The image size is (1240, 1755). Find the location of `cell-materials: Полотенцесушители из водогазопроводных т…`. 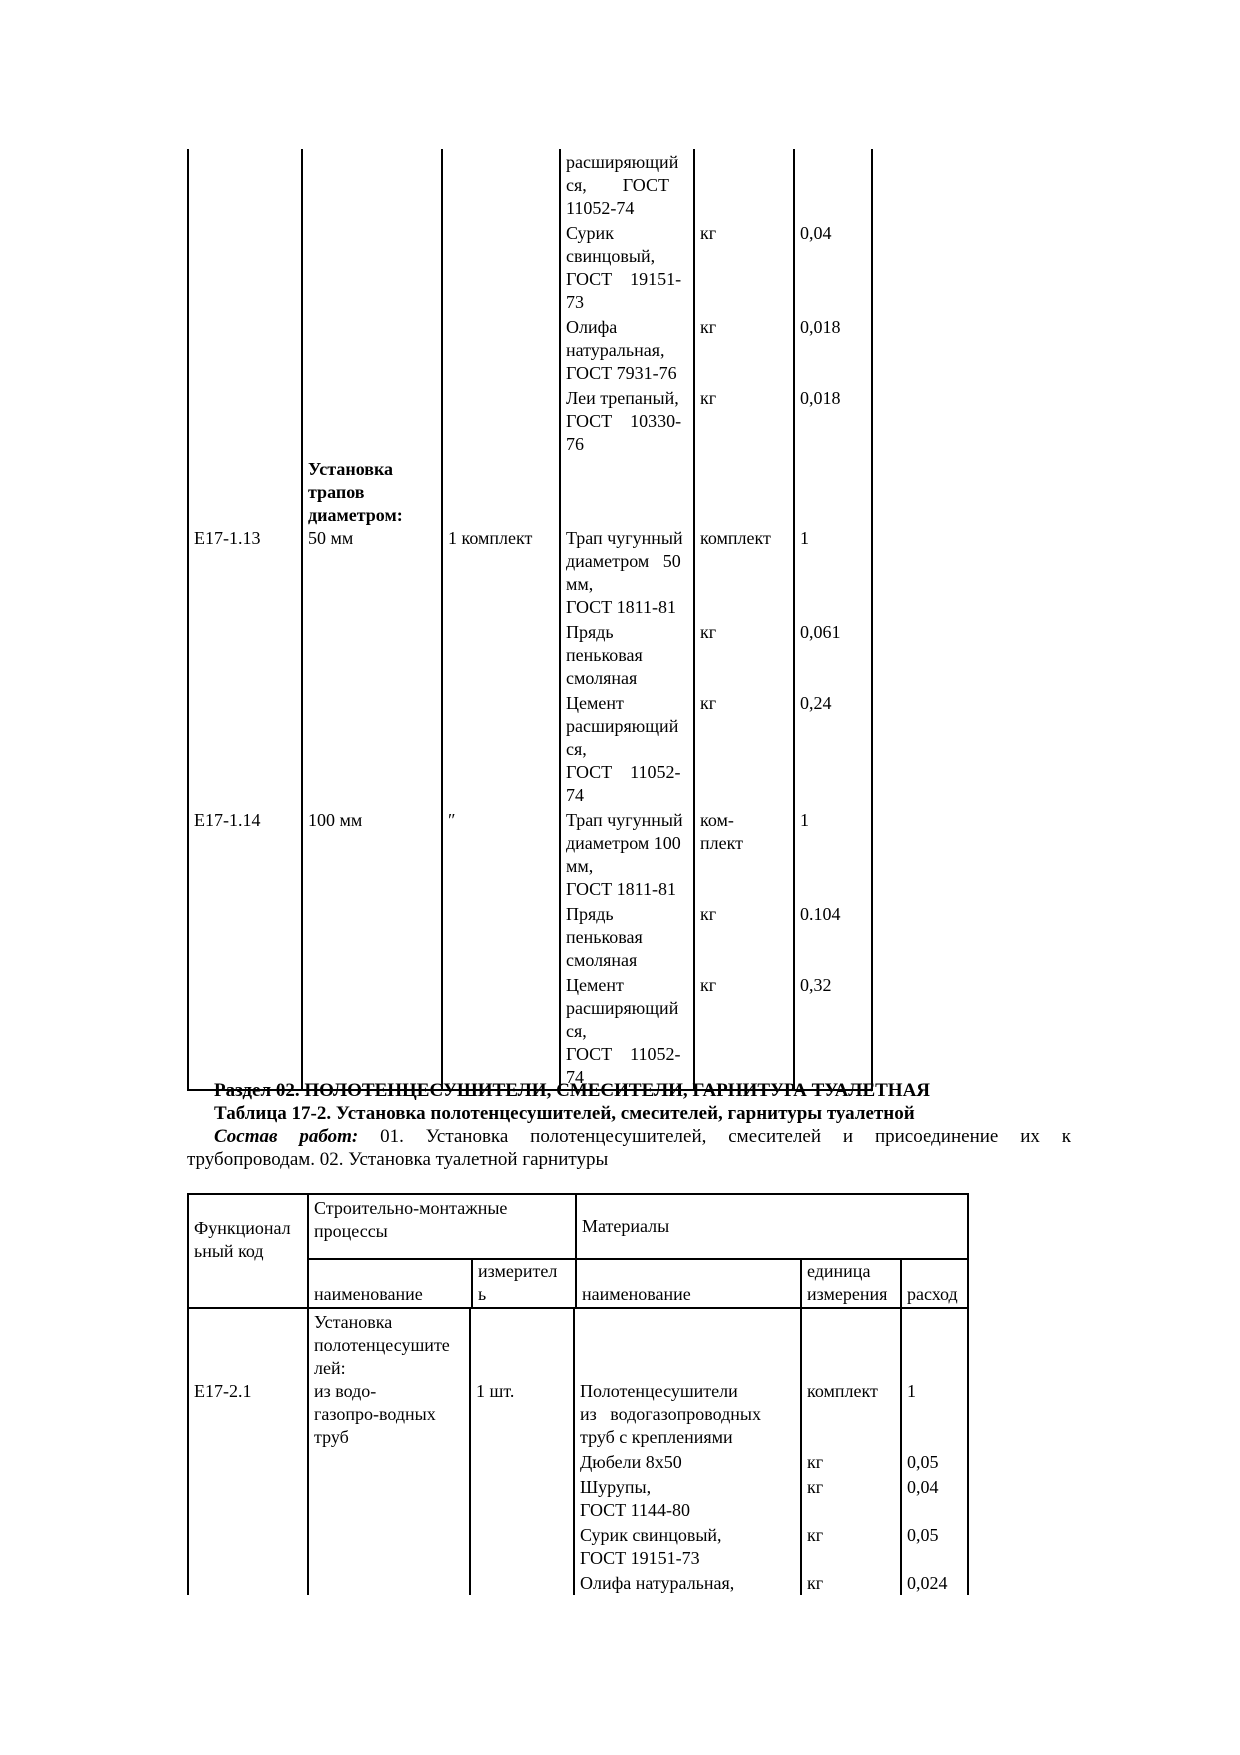

cell-materials: Полотенцесушители из водогазопроводных т… is located at coordinates (771, 1452).